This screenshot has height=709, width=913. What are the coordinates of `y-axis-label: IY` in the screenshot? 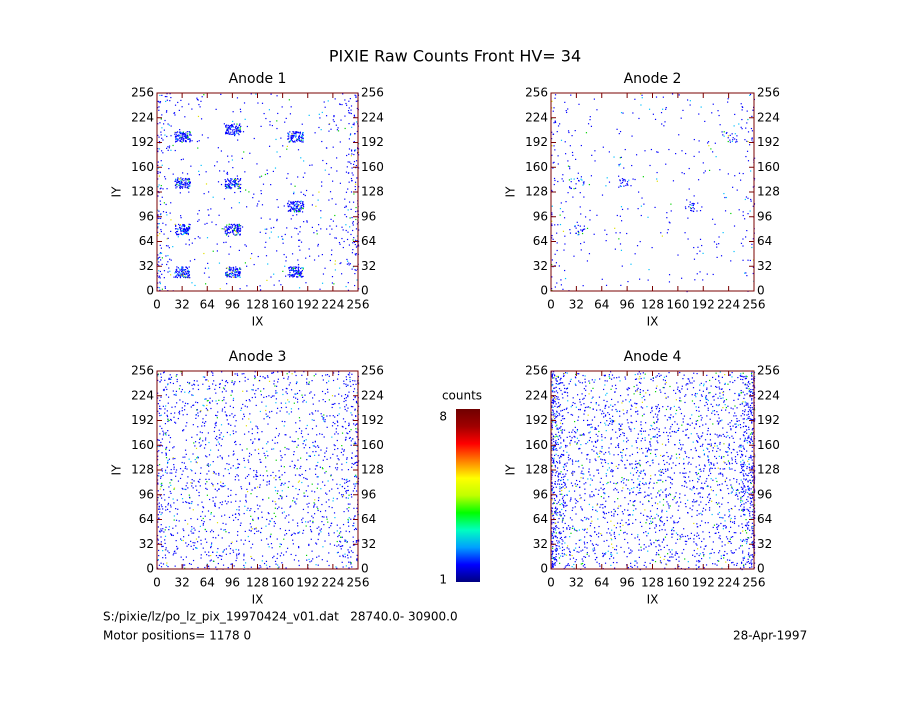 It's located at (511, 192).